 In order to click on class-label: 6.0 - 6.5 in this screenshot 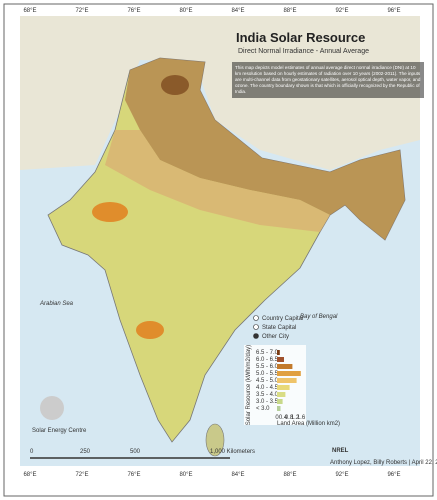, I will do `click(267, 360)`.